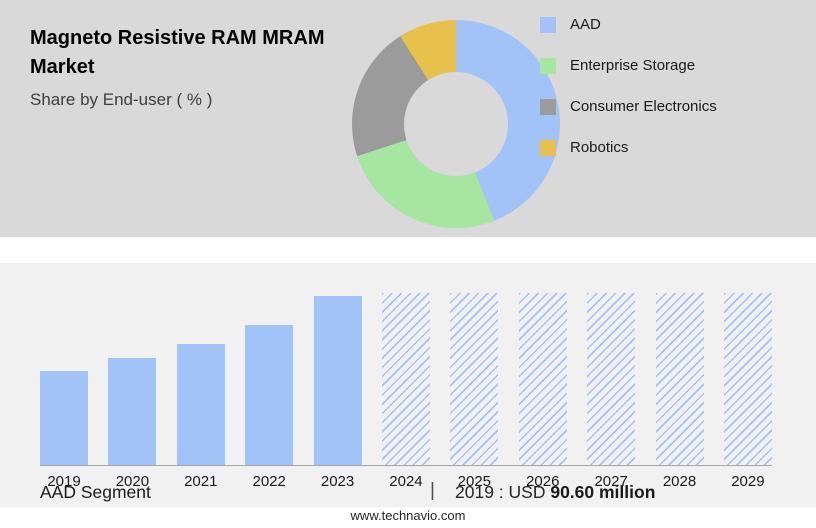 This screenshot has width=816, height=528. Describe the element at coordinates (269, 481) in the screenshot. I see `x-axis-label: 2022` at that location.